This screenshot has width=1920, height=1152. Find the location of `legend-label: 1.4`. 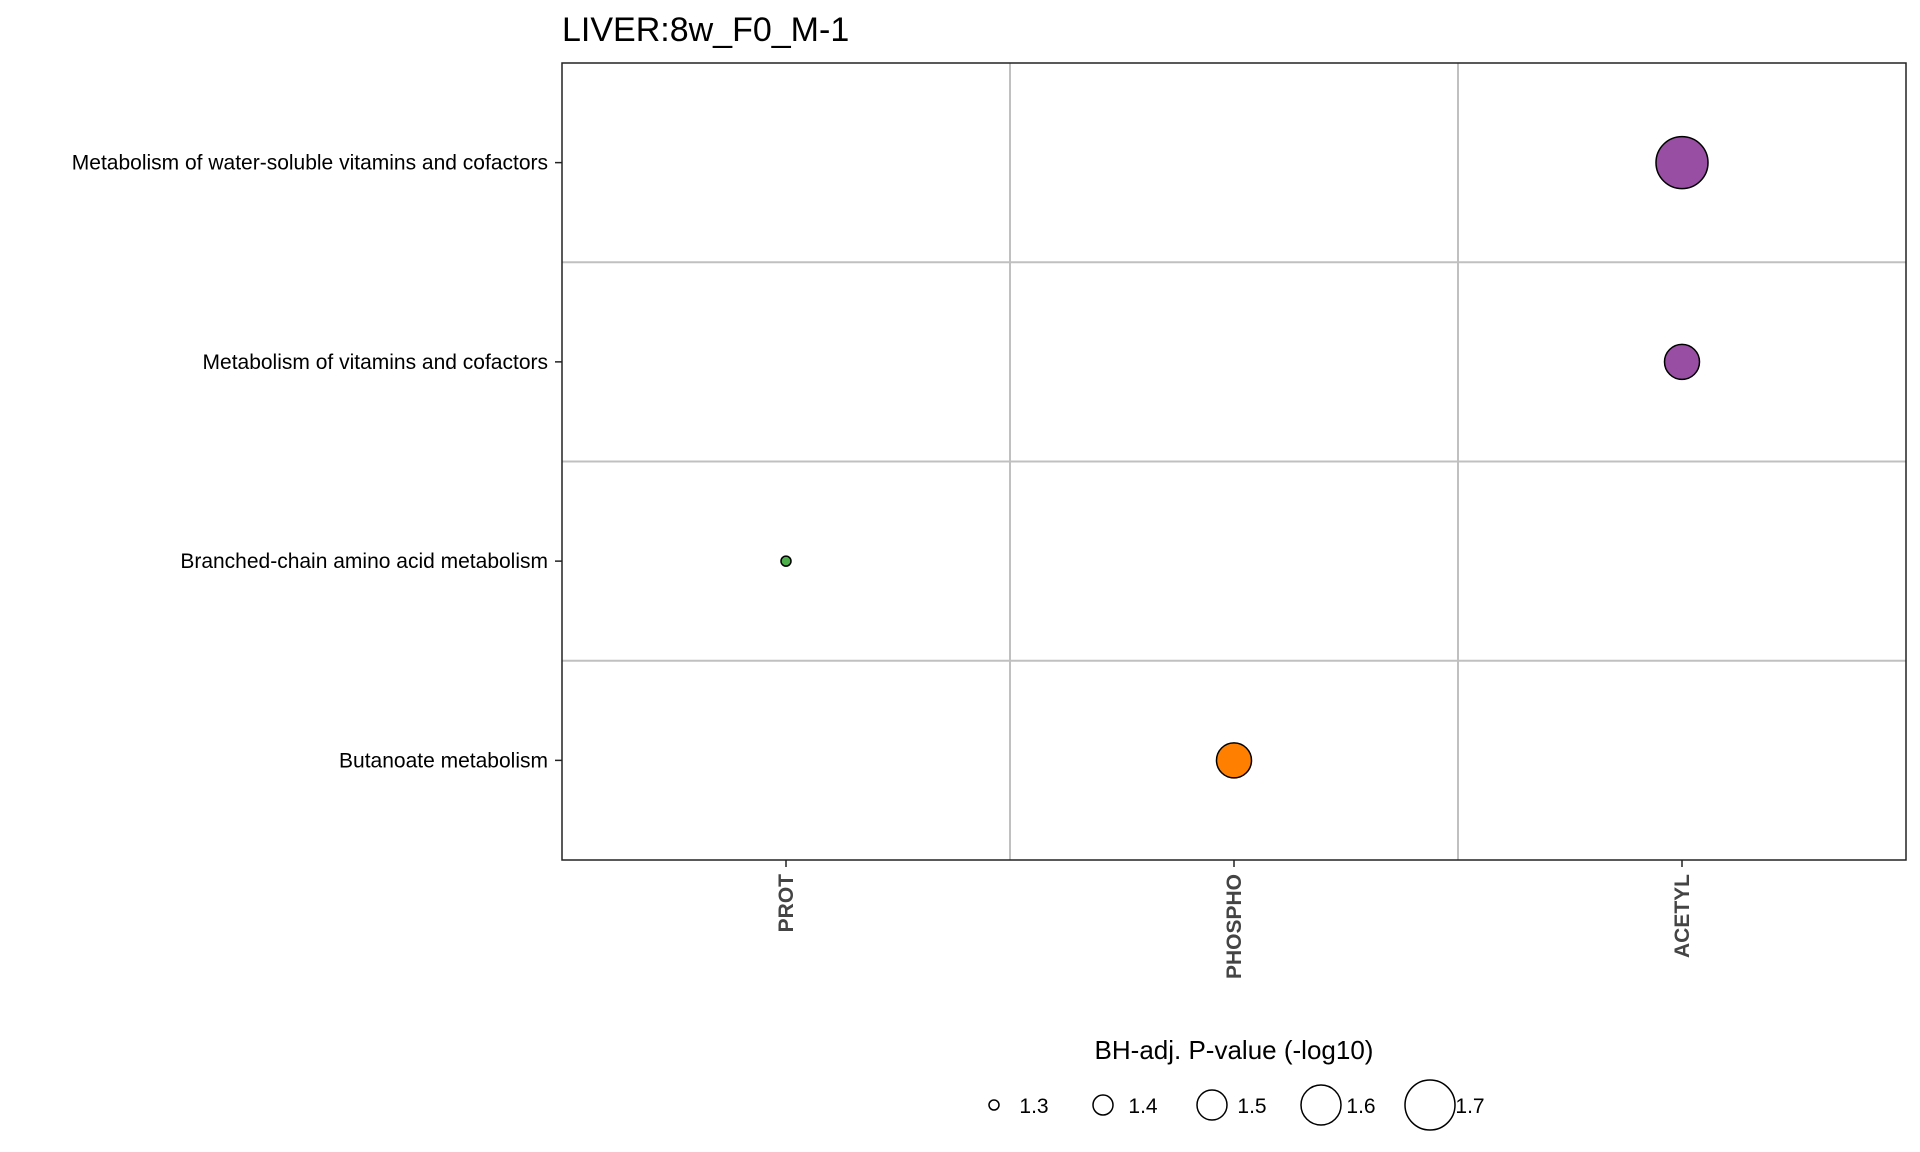

legend-label: 1.4 is located at coordinates (1143, 1106).